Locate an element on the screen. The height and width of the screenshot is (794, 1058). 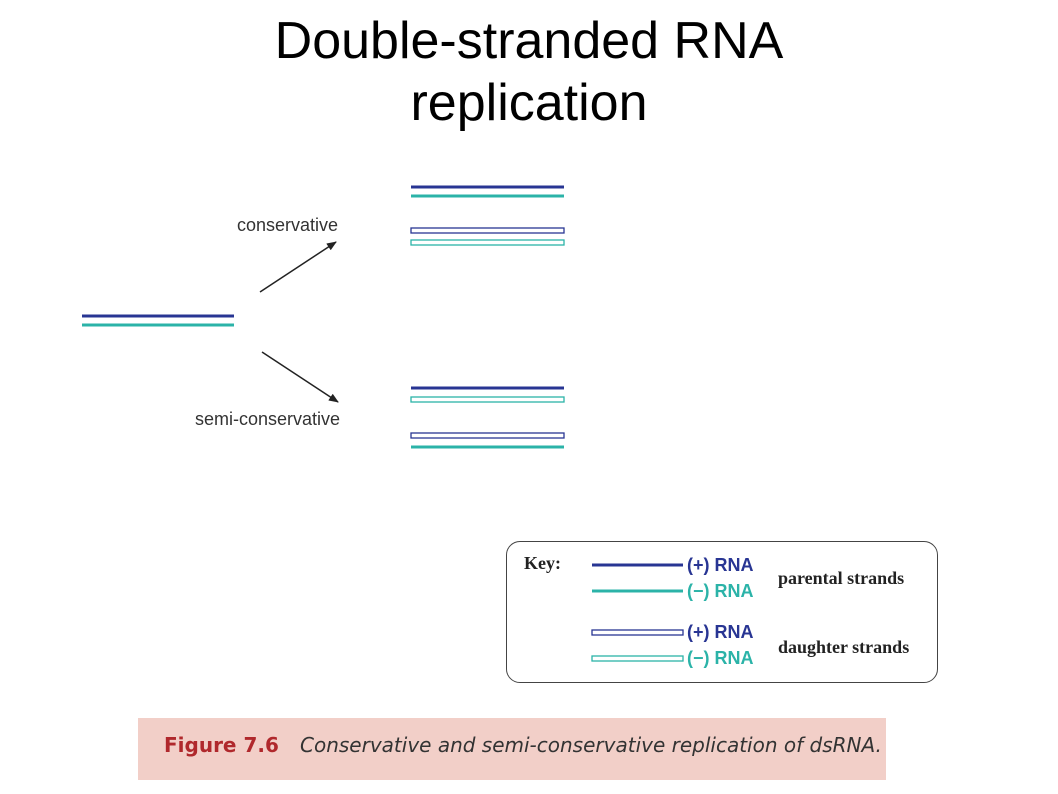
figure-caption-bar is located at coordinates (512, 749).